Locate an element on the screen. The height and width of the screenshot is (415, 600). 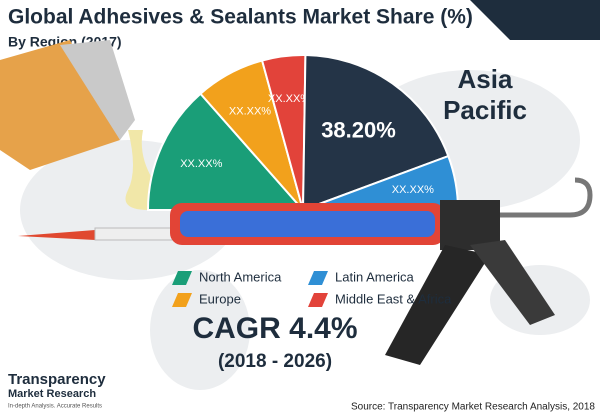
legend-label: North America is located at coordinates (240, 276).